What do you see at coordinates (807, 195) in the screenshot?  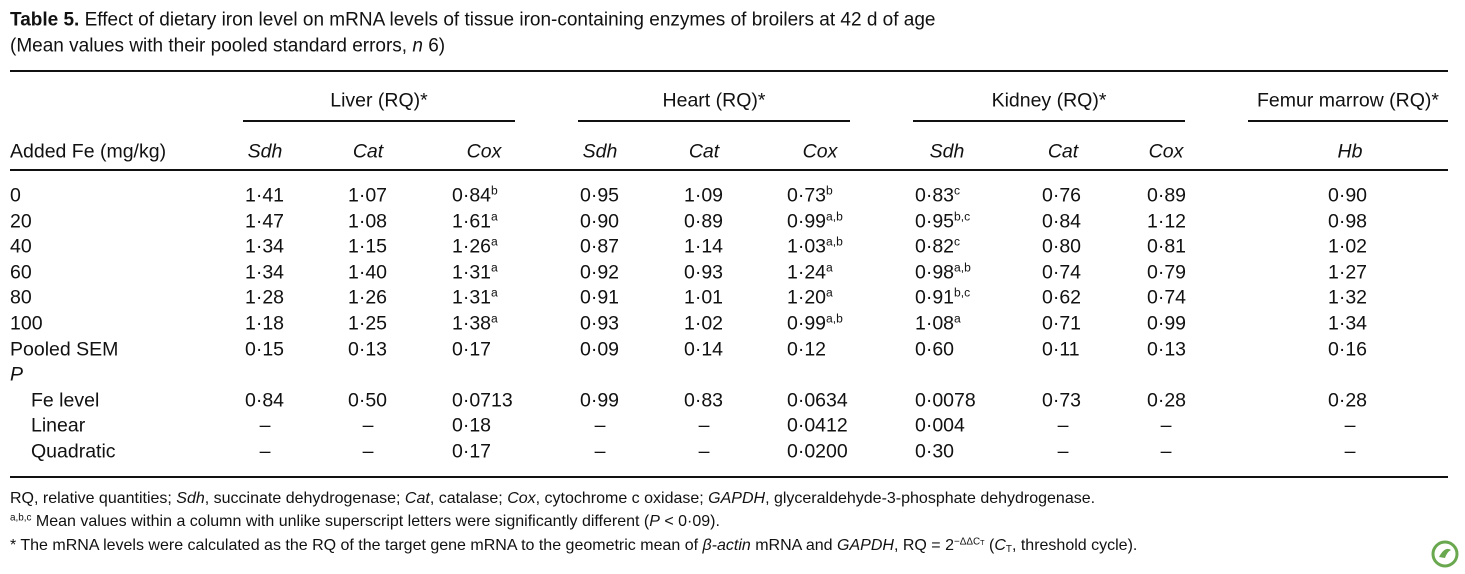 I see `cell-value: 0·73` at bounding box center [807, 195].